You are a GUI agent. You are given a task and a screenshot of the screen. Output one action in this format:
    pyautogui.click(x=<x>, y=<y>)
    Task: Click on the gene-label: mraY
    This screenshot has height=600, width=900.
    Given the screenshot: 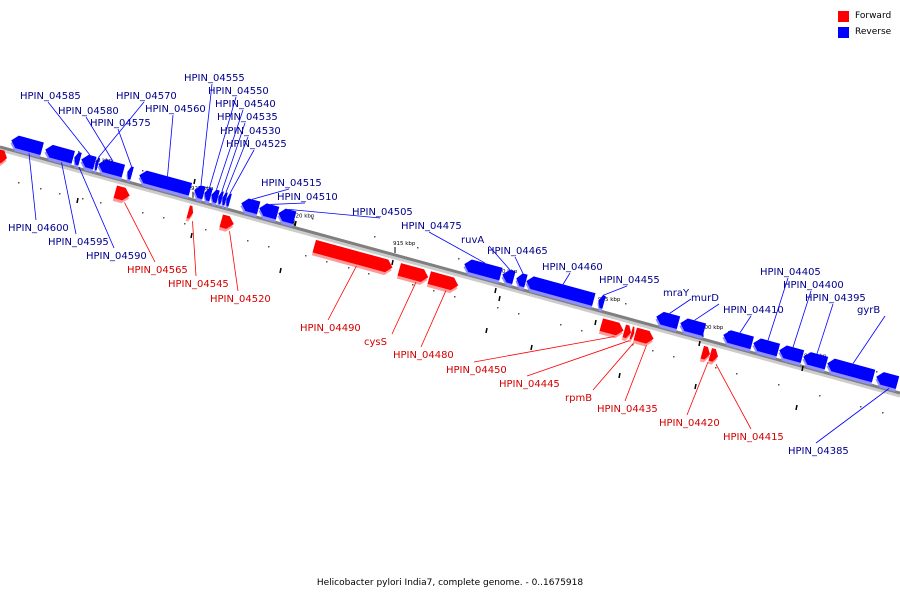 What is the action you would take?
    pyautogui.click(x=676, y=293)
    